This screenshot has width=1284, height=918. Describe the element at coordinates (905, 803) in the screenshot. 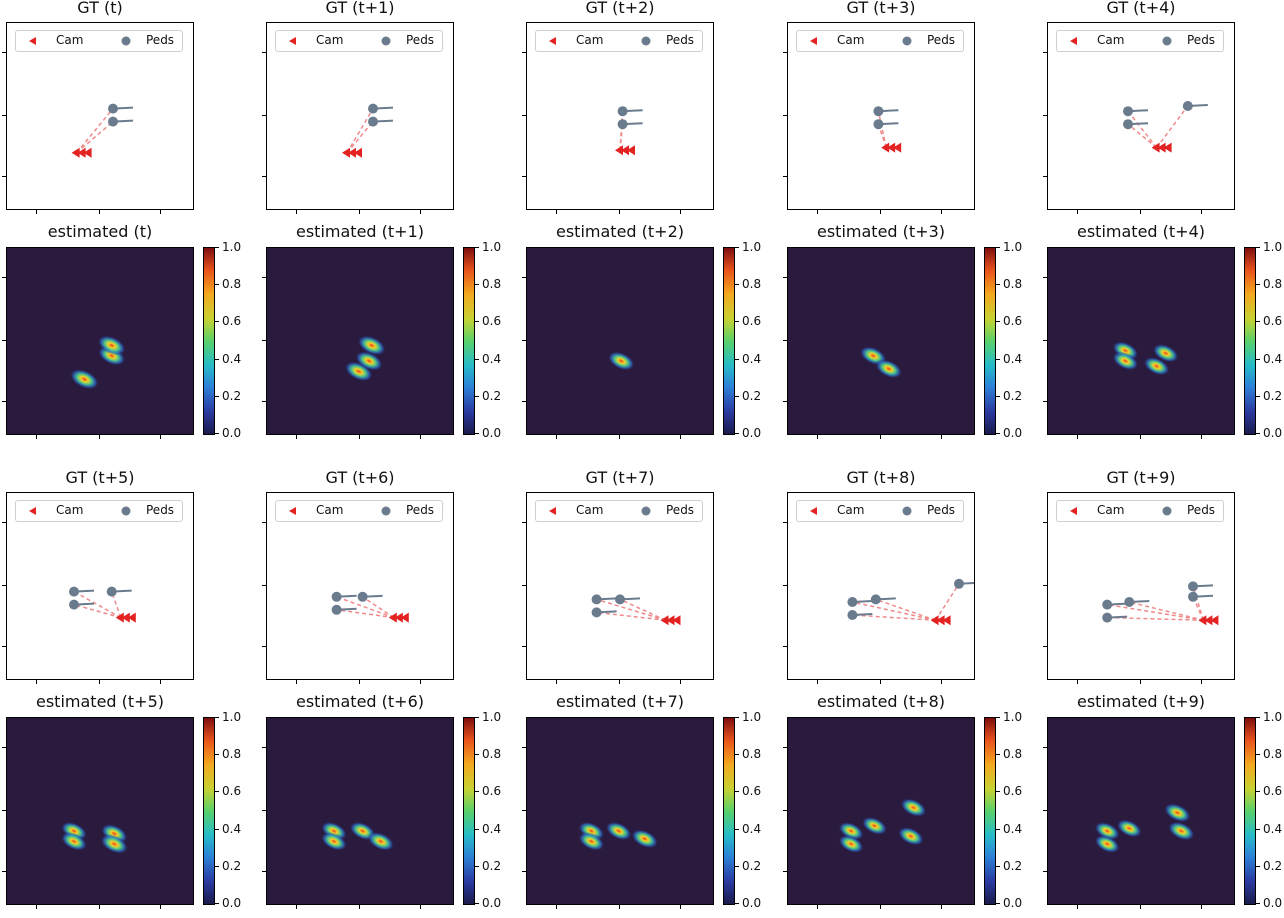

I see `heatmap-panel: estimated (t+8) 1.0 0.8 0.6 0.4 0.2 0.0` at that location.